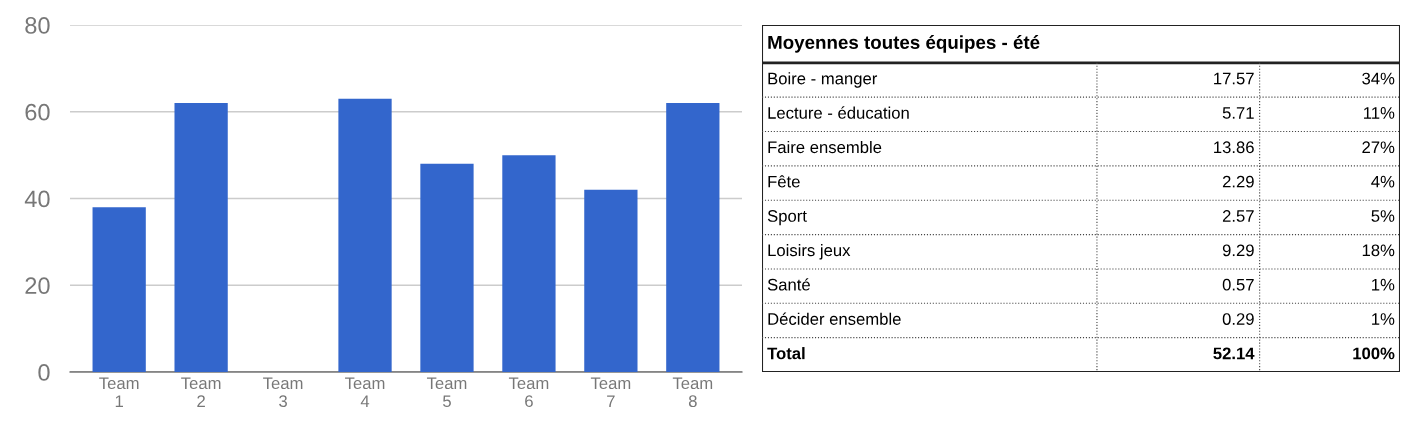  I want to click on data-label: 2.29, so click(1238, 181).